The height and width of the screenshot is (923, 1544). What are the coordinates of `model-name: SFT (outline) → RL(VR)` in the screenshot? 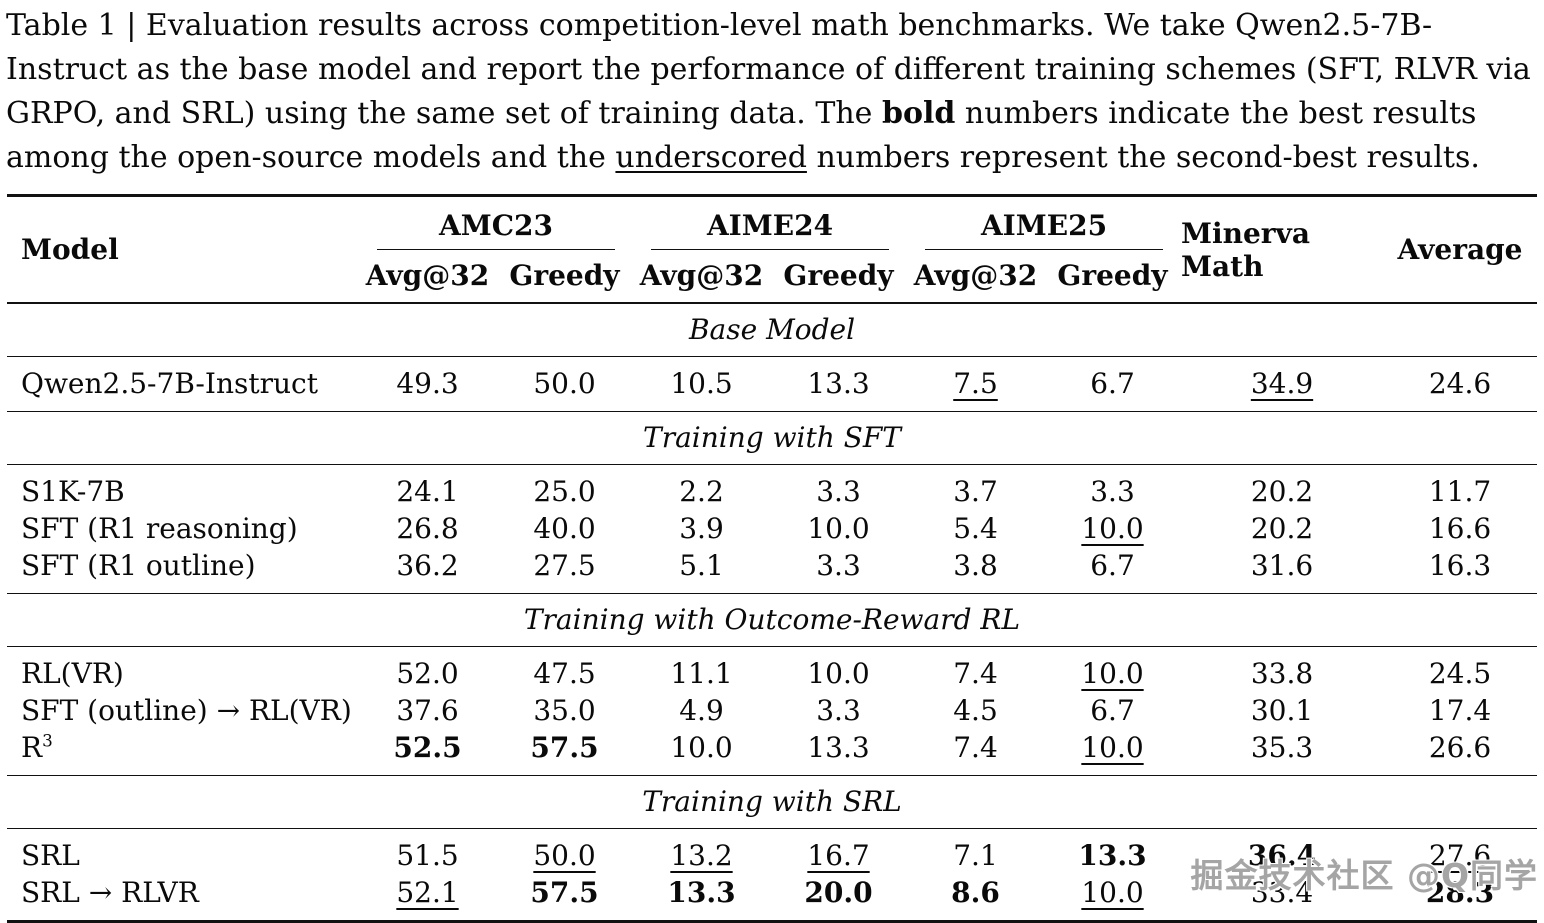 It's located at (186, 710).